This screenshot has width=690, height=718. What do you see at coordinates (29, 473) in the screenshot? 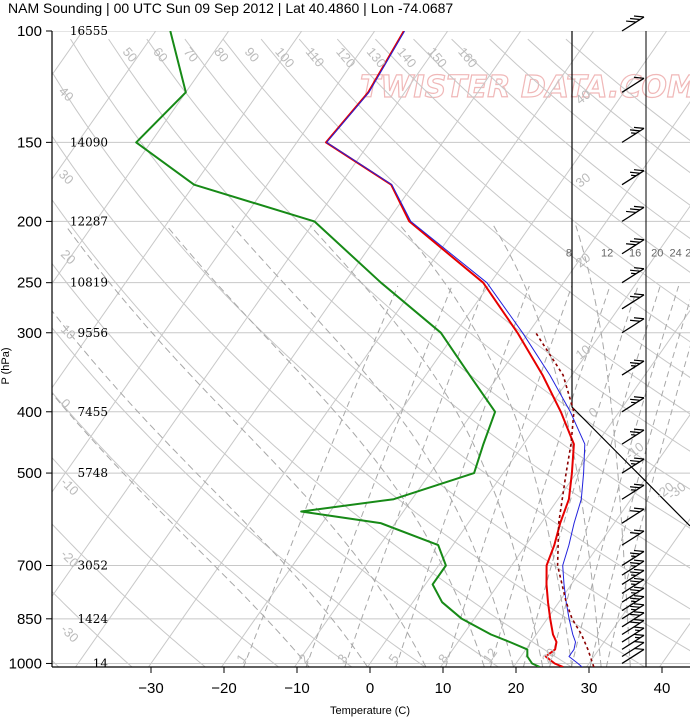
I see `y-tick-label: 500` at bounding box center [29, 473].